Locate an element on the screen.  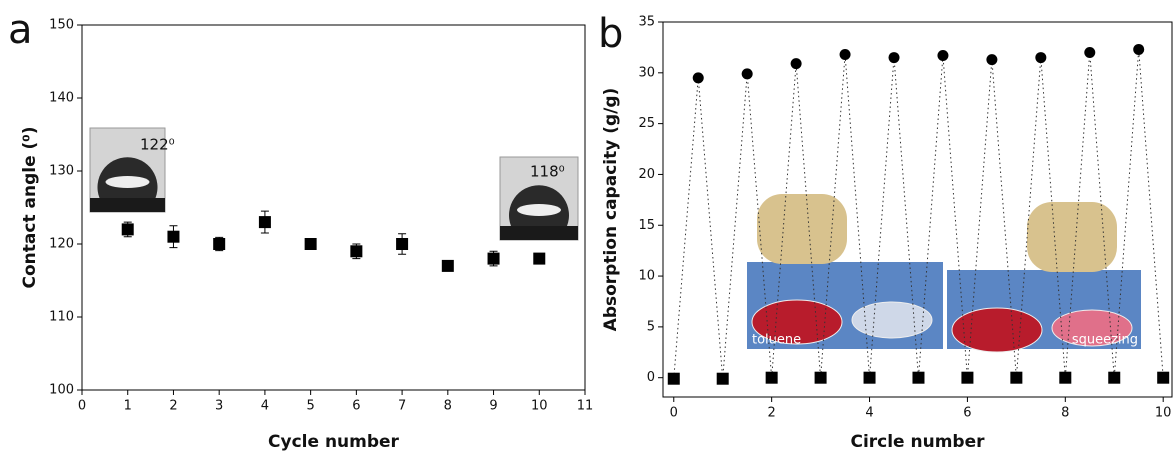
x-axis-title: Cycle number is located at coordinates (334, 441).